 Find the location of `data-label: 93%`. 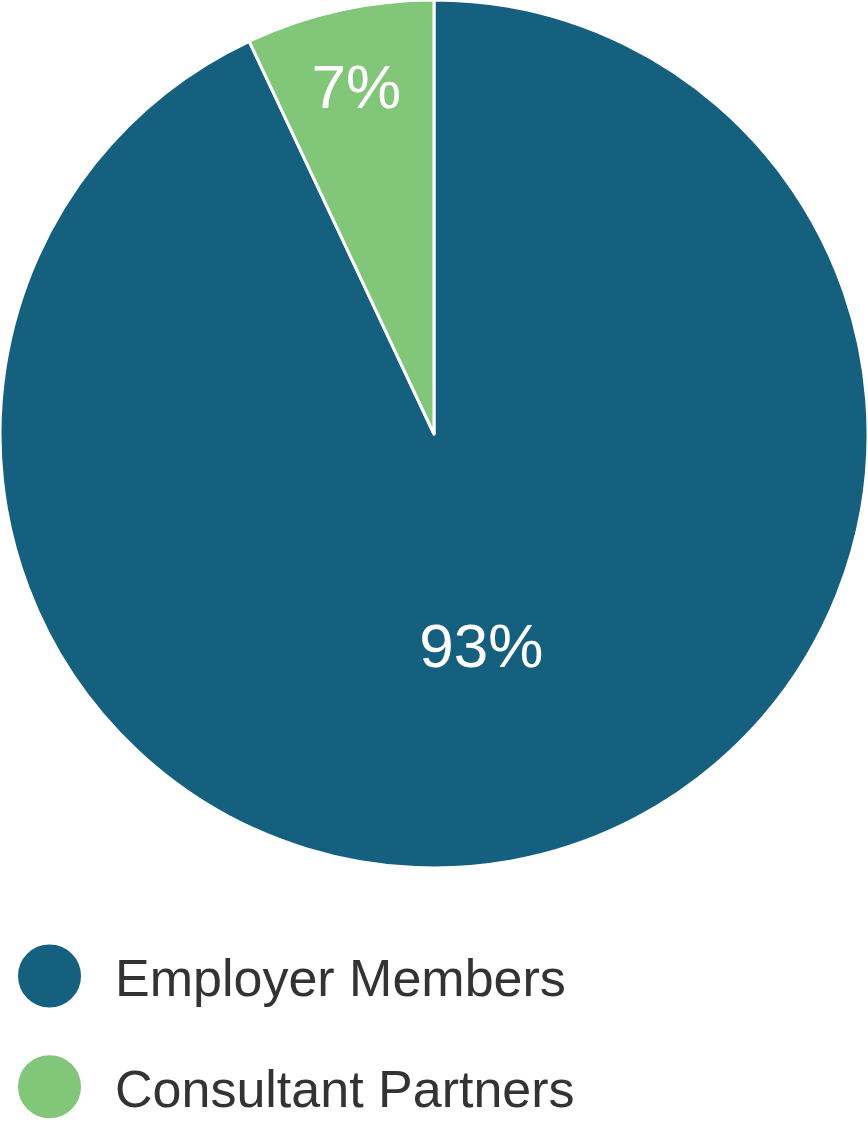

data-label: 93% is located at coordinates (481, 646).